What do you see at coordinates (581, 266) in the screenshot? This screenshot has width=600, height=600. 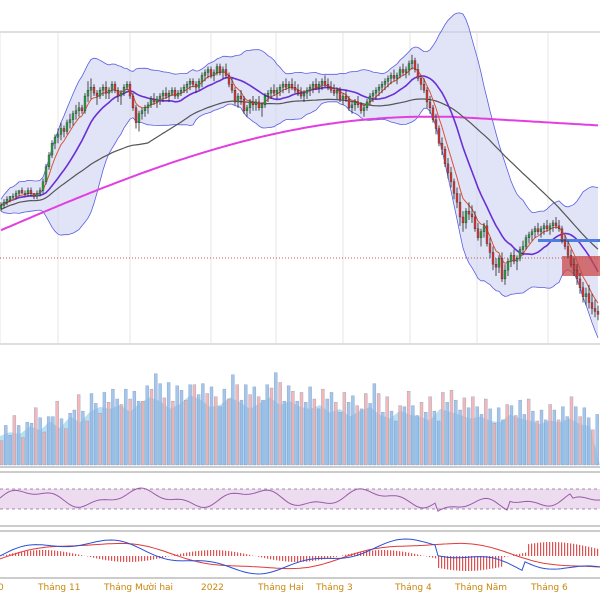 I see `sell-zone` at bounding box center [581, 266].